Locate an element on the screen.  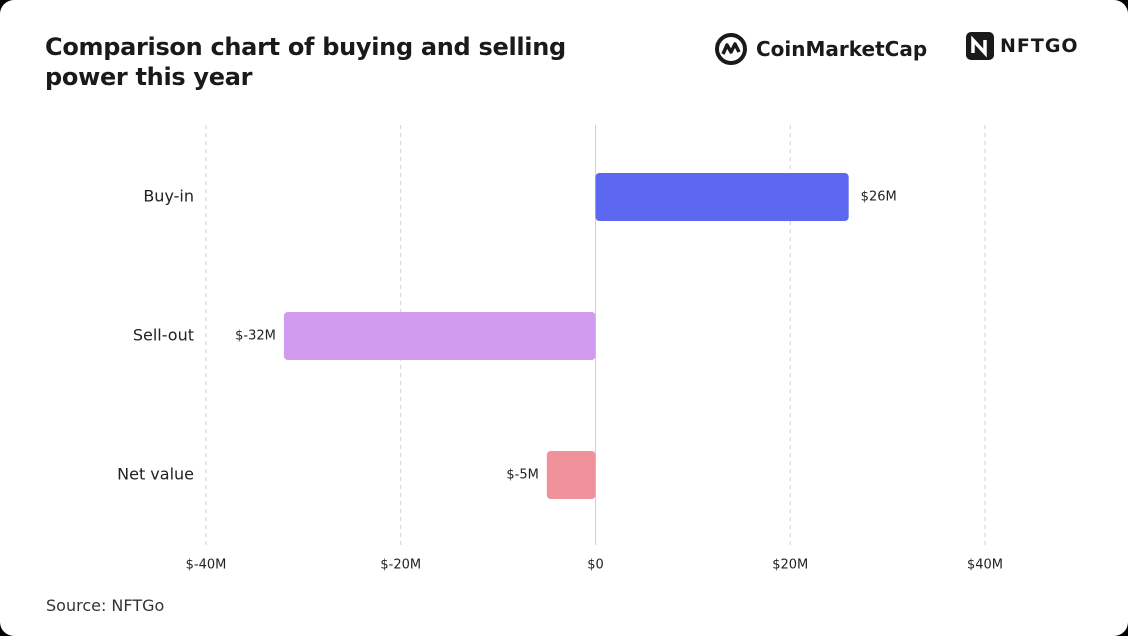
x-tick-label: $0 is located at coordinates (595, 565).